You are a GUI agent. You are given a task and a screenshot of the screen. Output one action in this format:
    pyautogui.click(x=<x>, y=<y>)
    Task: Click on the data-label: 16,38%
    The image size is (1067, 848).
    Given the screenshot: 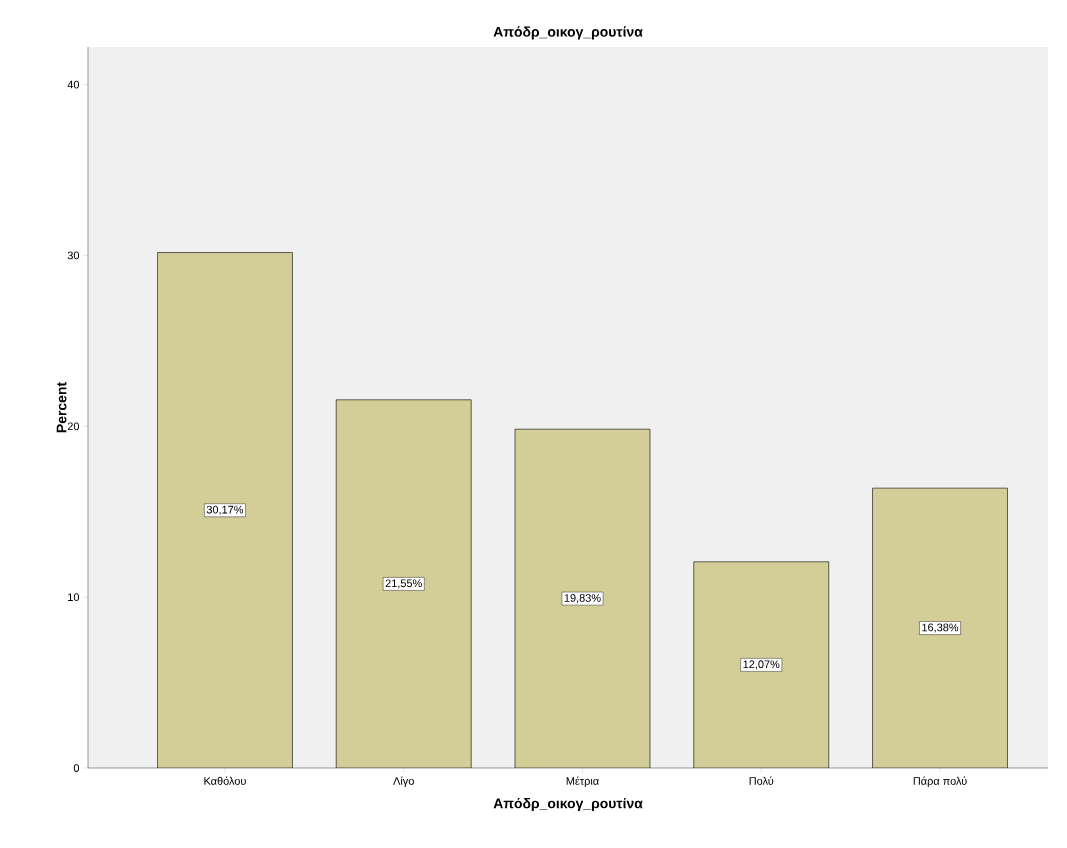 What is the action you would take?
    pyautogui.click(x=940, y=628)
    